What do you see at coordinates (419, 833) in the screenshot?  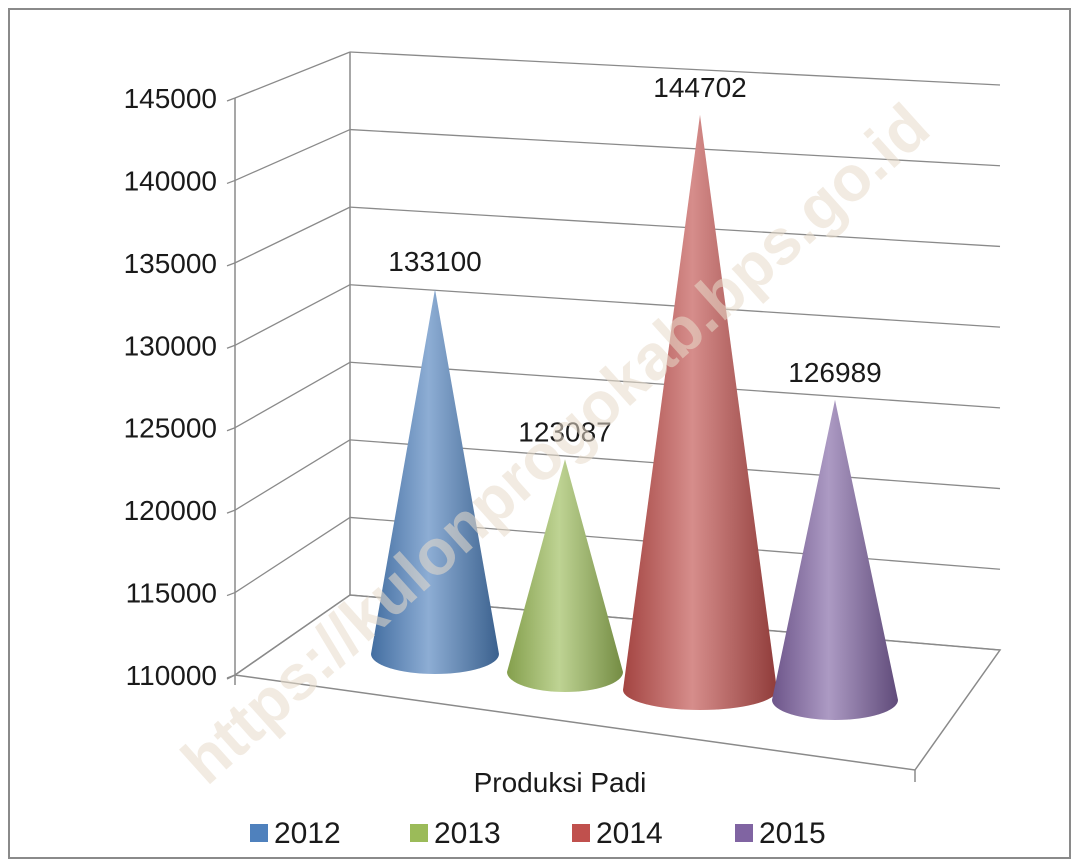 I see `legend-swatch-2013` at bounding box center [419, 833].